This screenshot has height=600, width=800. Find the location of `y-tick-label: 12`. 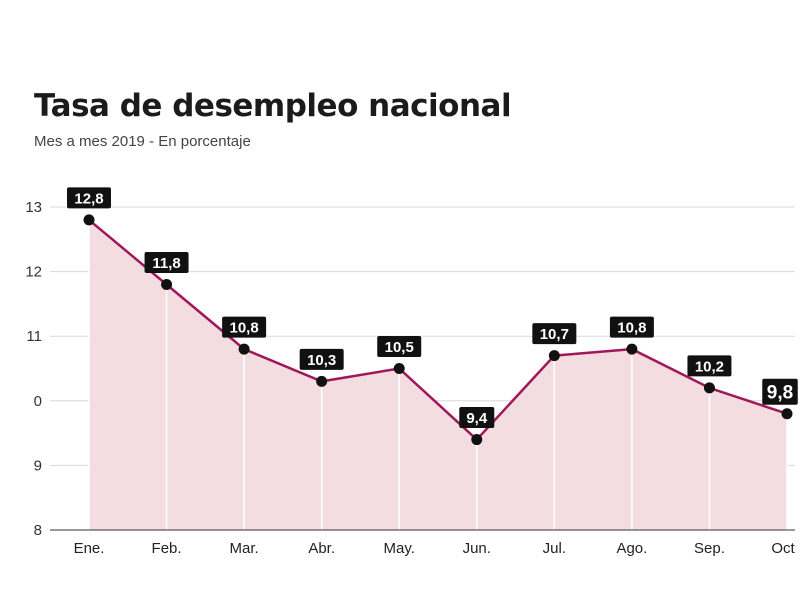

y-tick-label: 12 is located at coordinates (33, 272).